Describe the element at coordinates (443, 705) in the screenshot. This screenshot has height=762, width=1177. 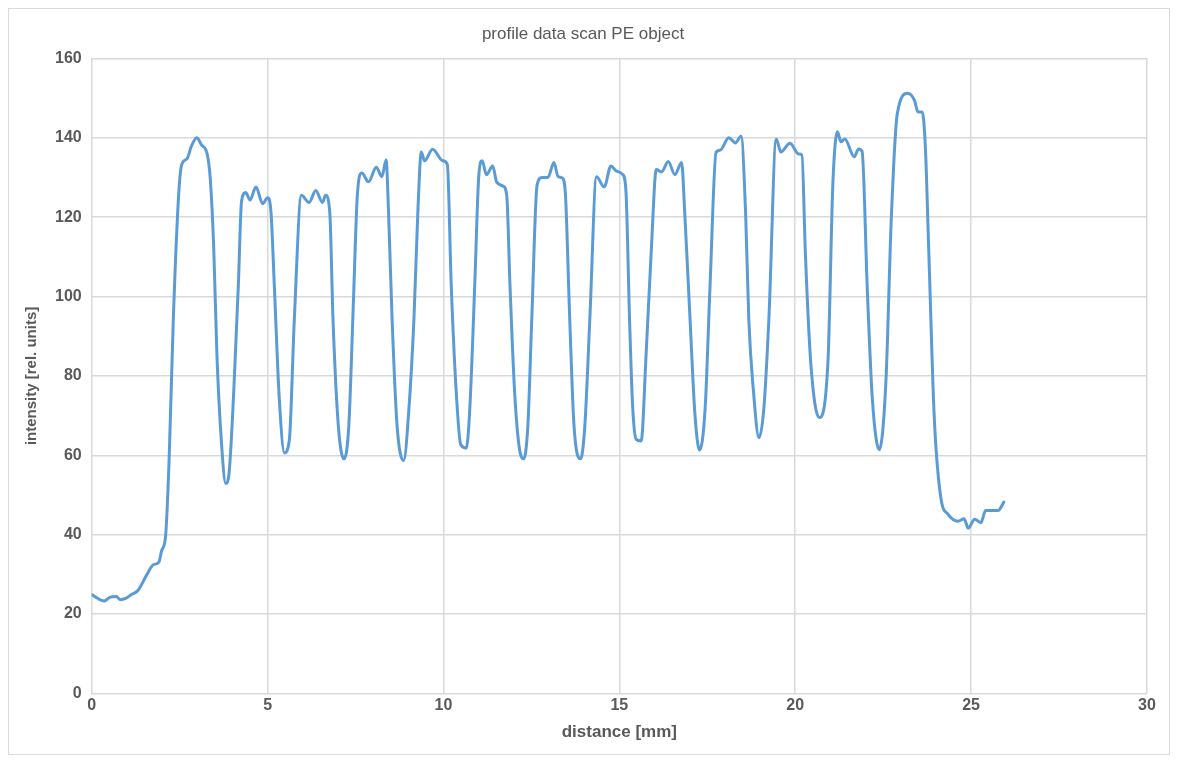
I see `x-tick-label: 10` at that location.